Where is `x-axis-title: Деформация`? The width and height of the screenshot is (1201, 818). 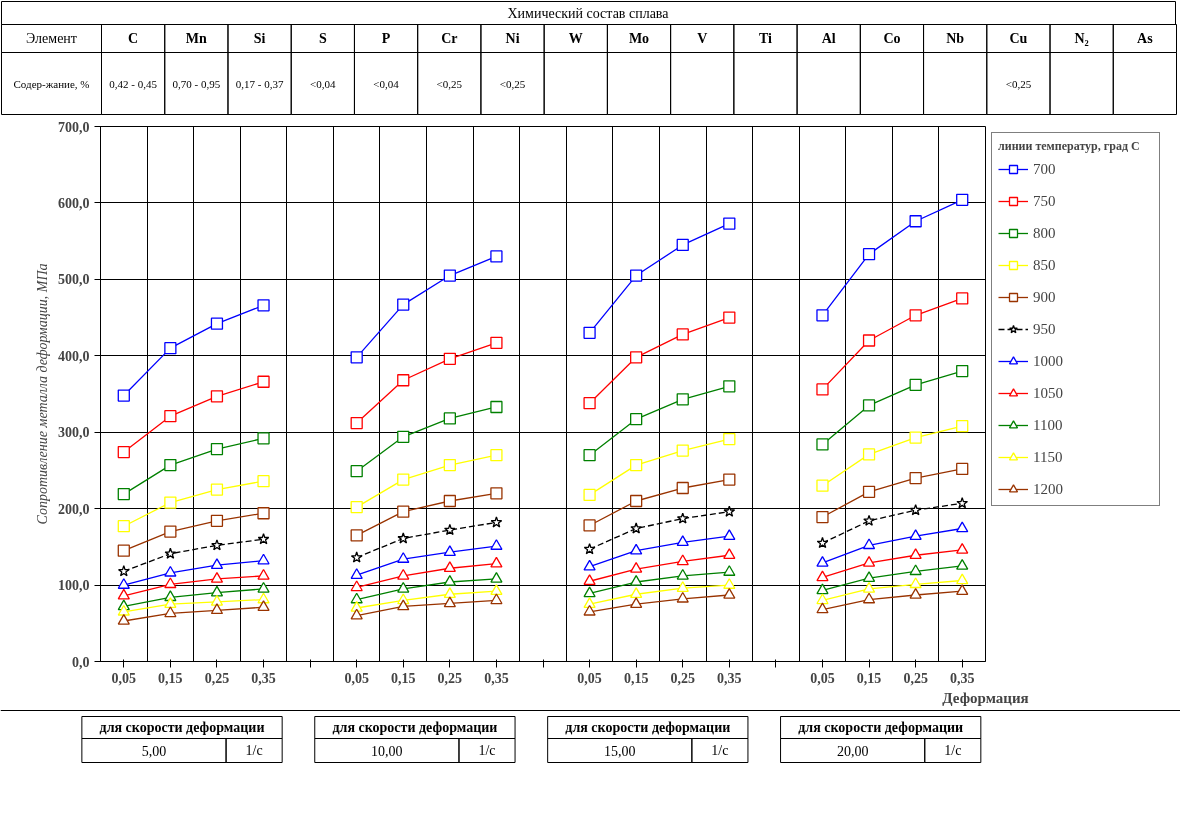 x-axis-title: Деформация is located at coordinates (985, 697).